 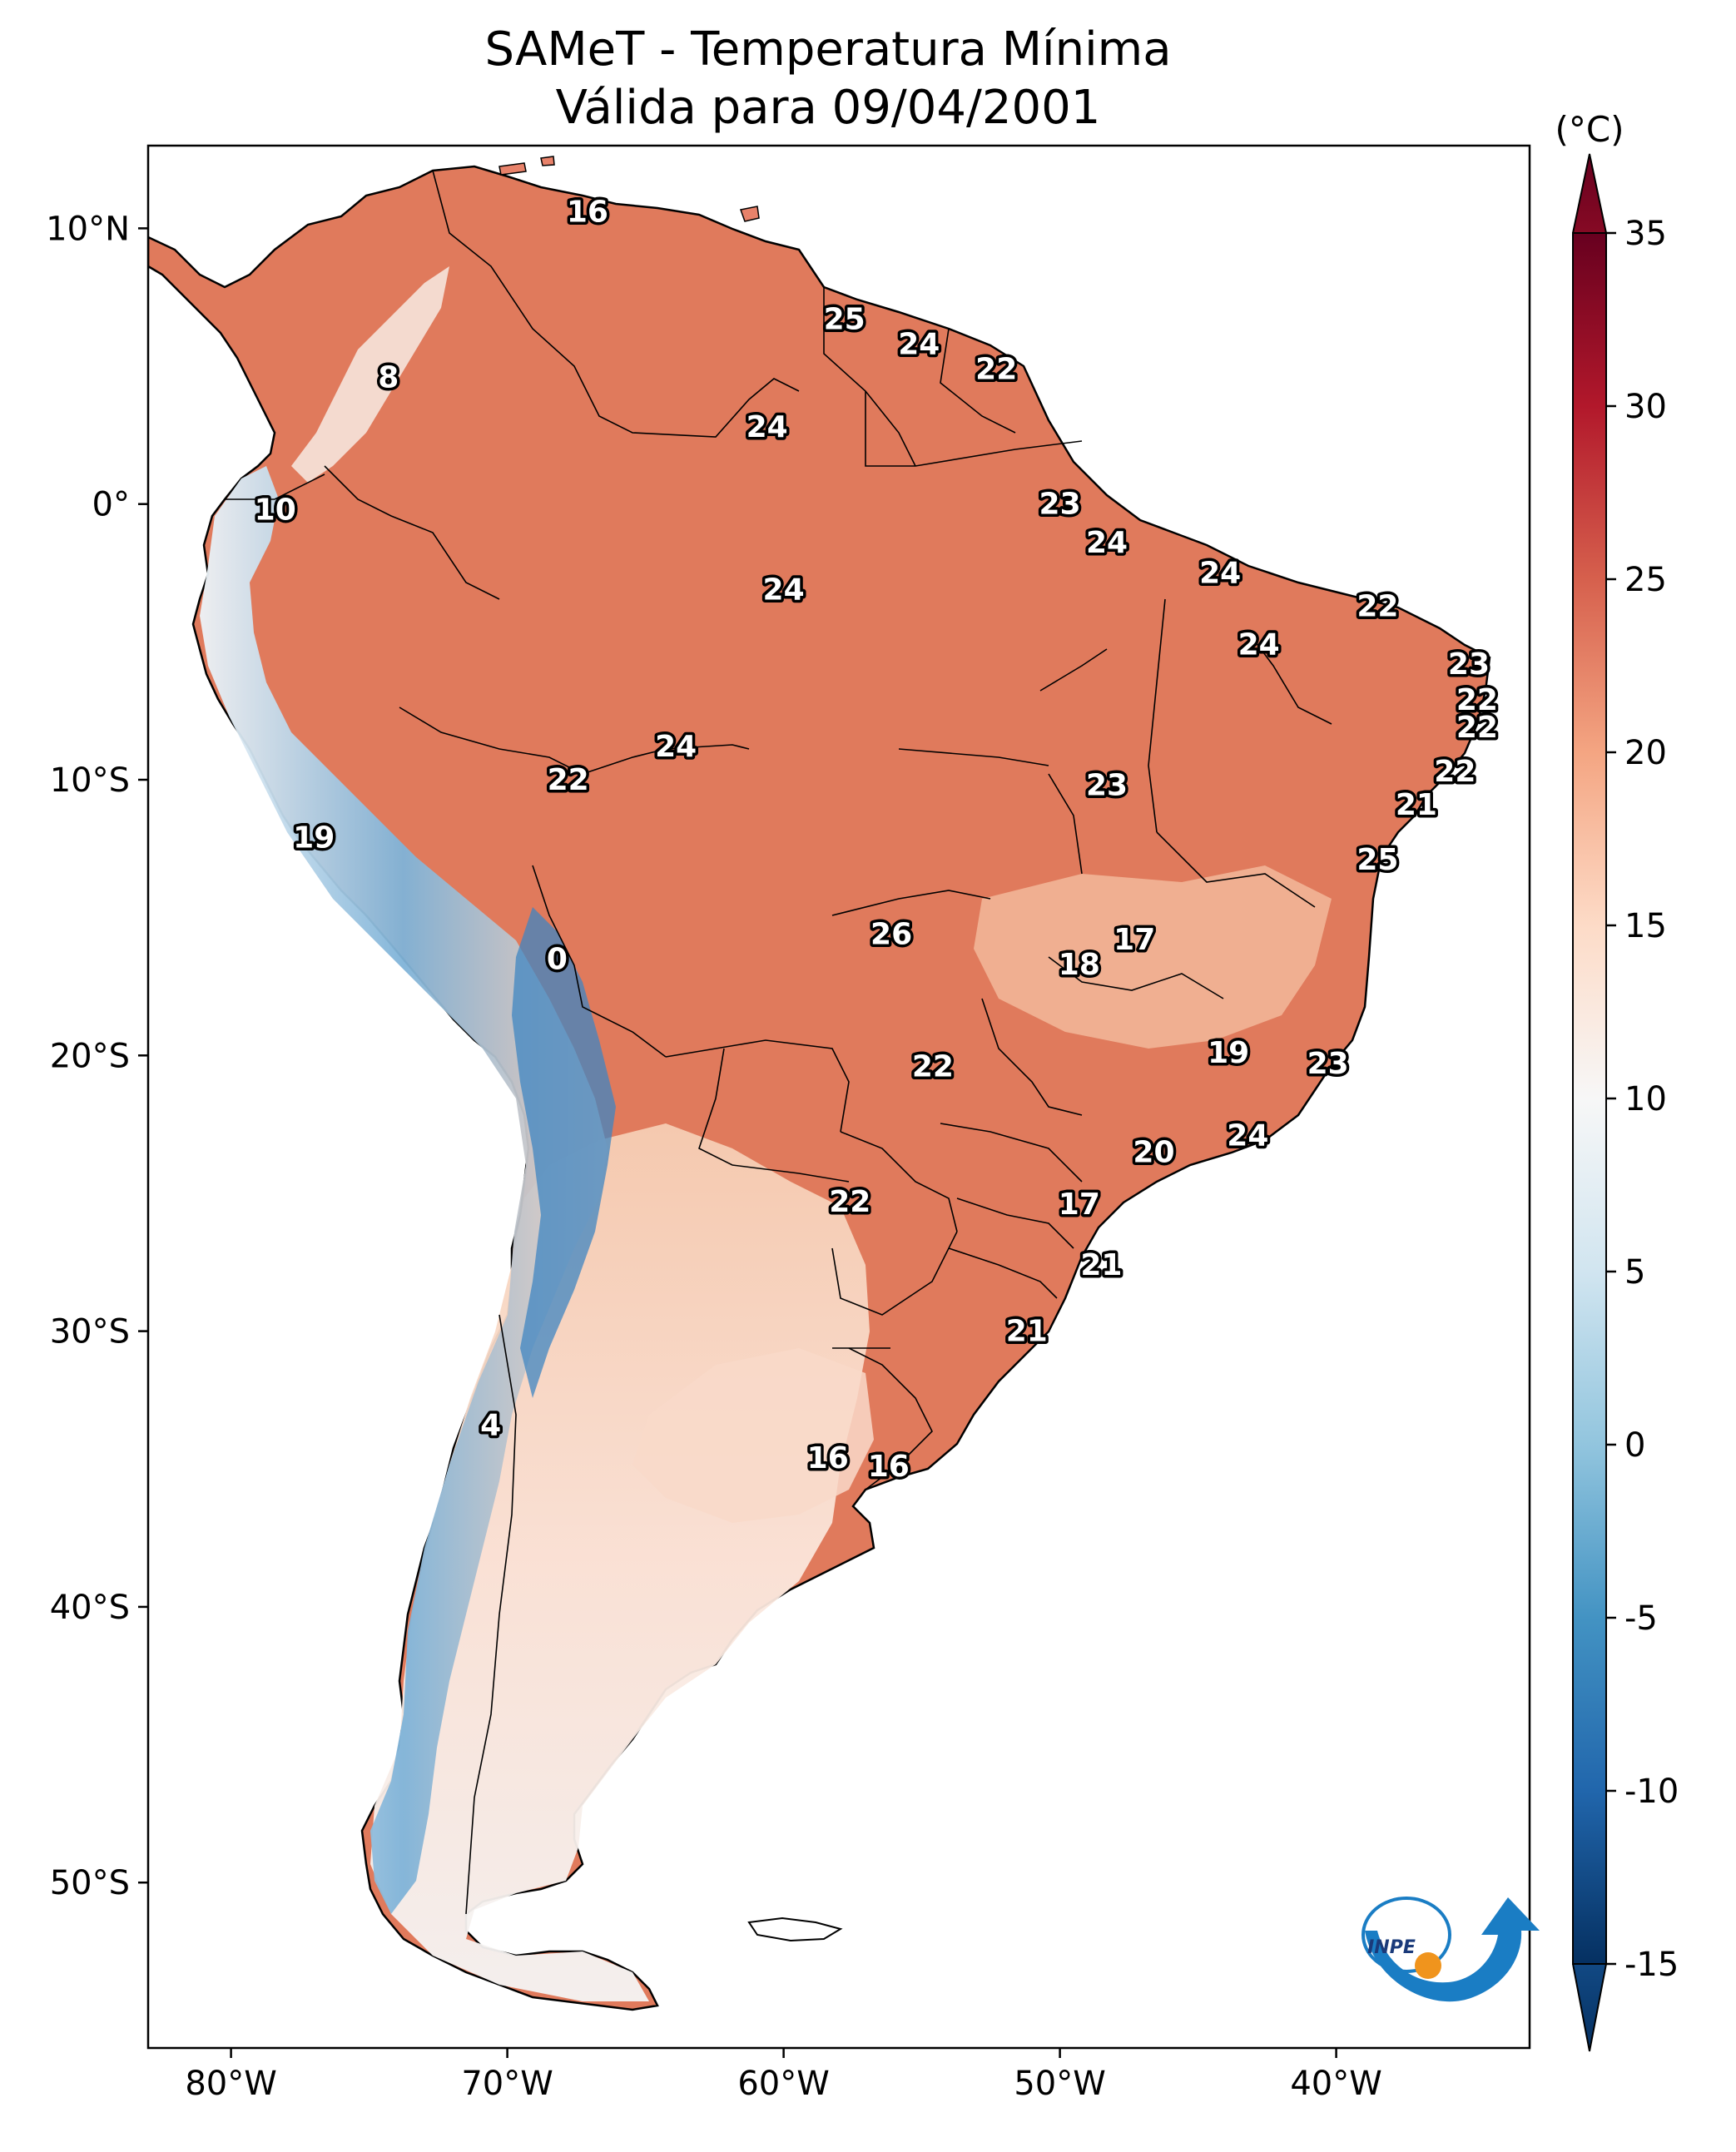 I want to click on city-value-label: 18, so click(x=1079, y=965).